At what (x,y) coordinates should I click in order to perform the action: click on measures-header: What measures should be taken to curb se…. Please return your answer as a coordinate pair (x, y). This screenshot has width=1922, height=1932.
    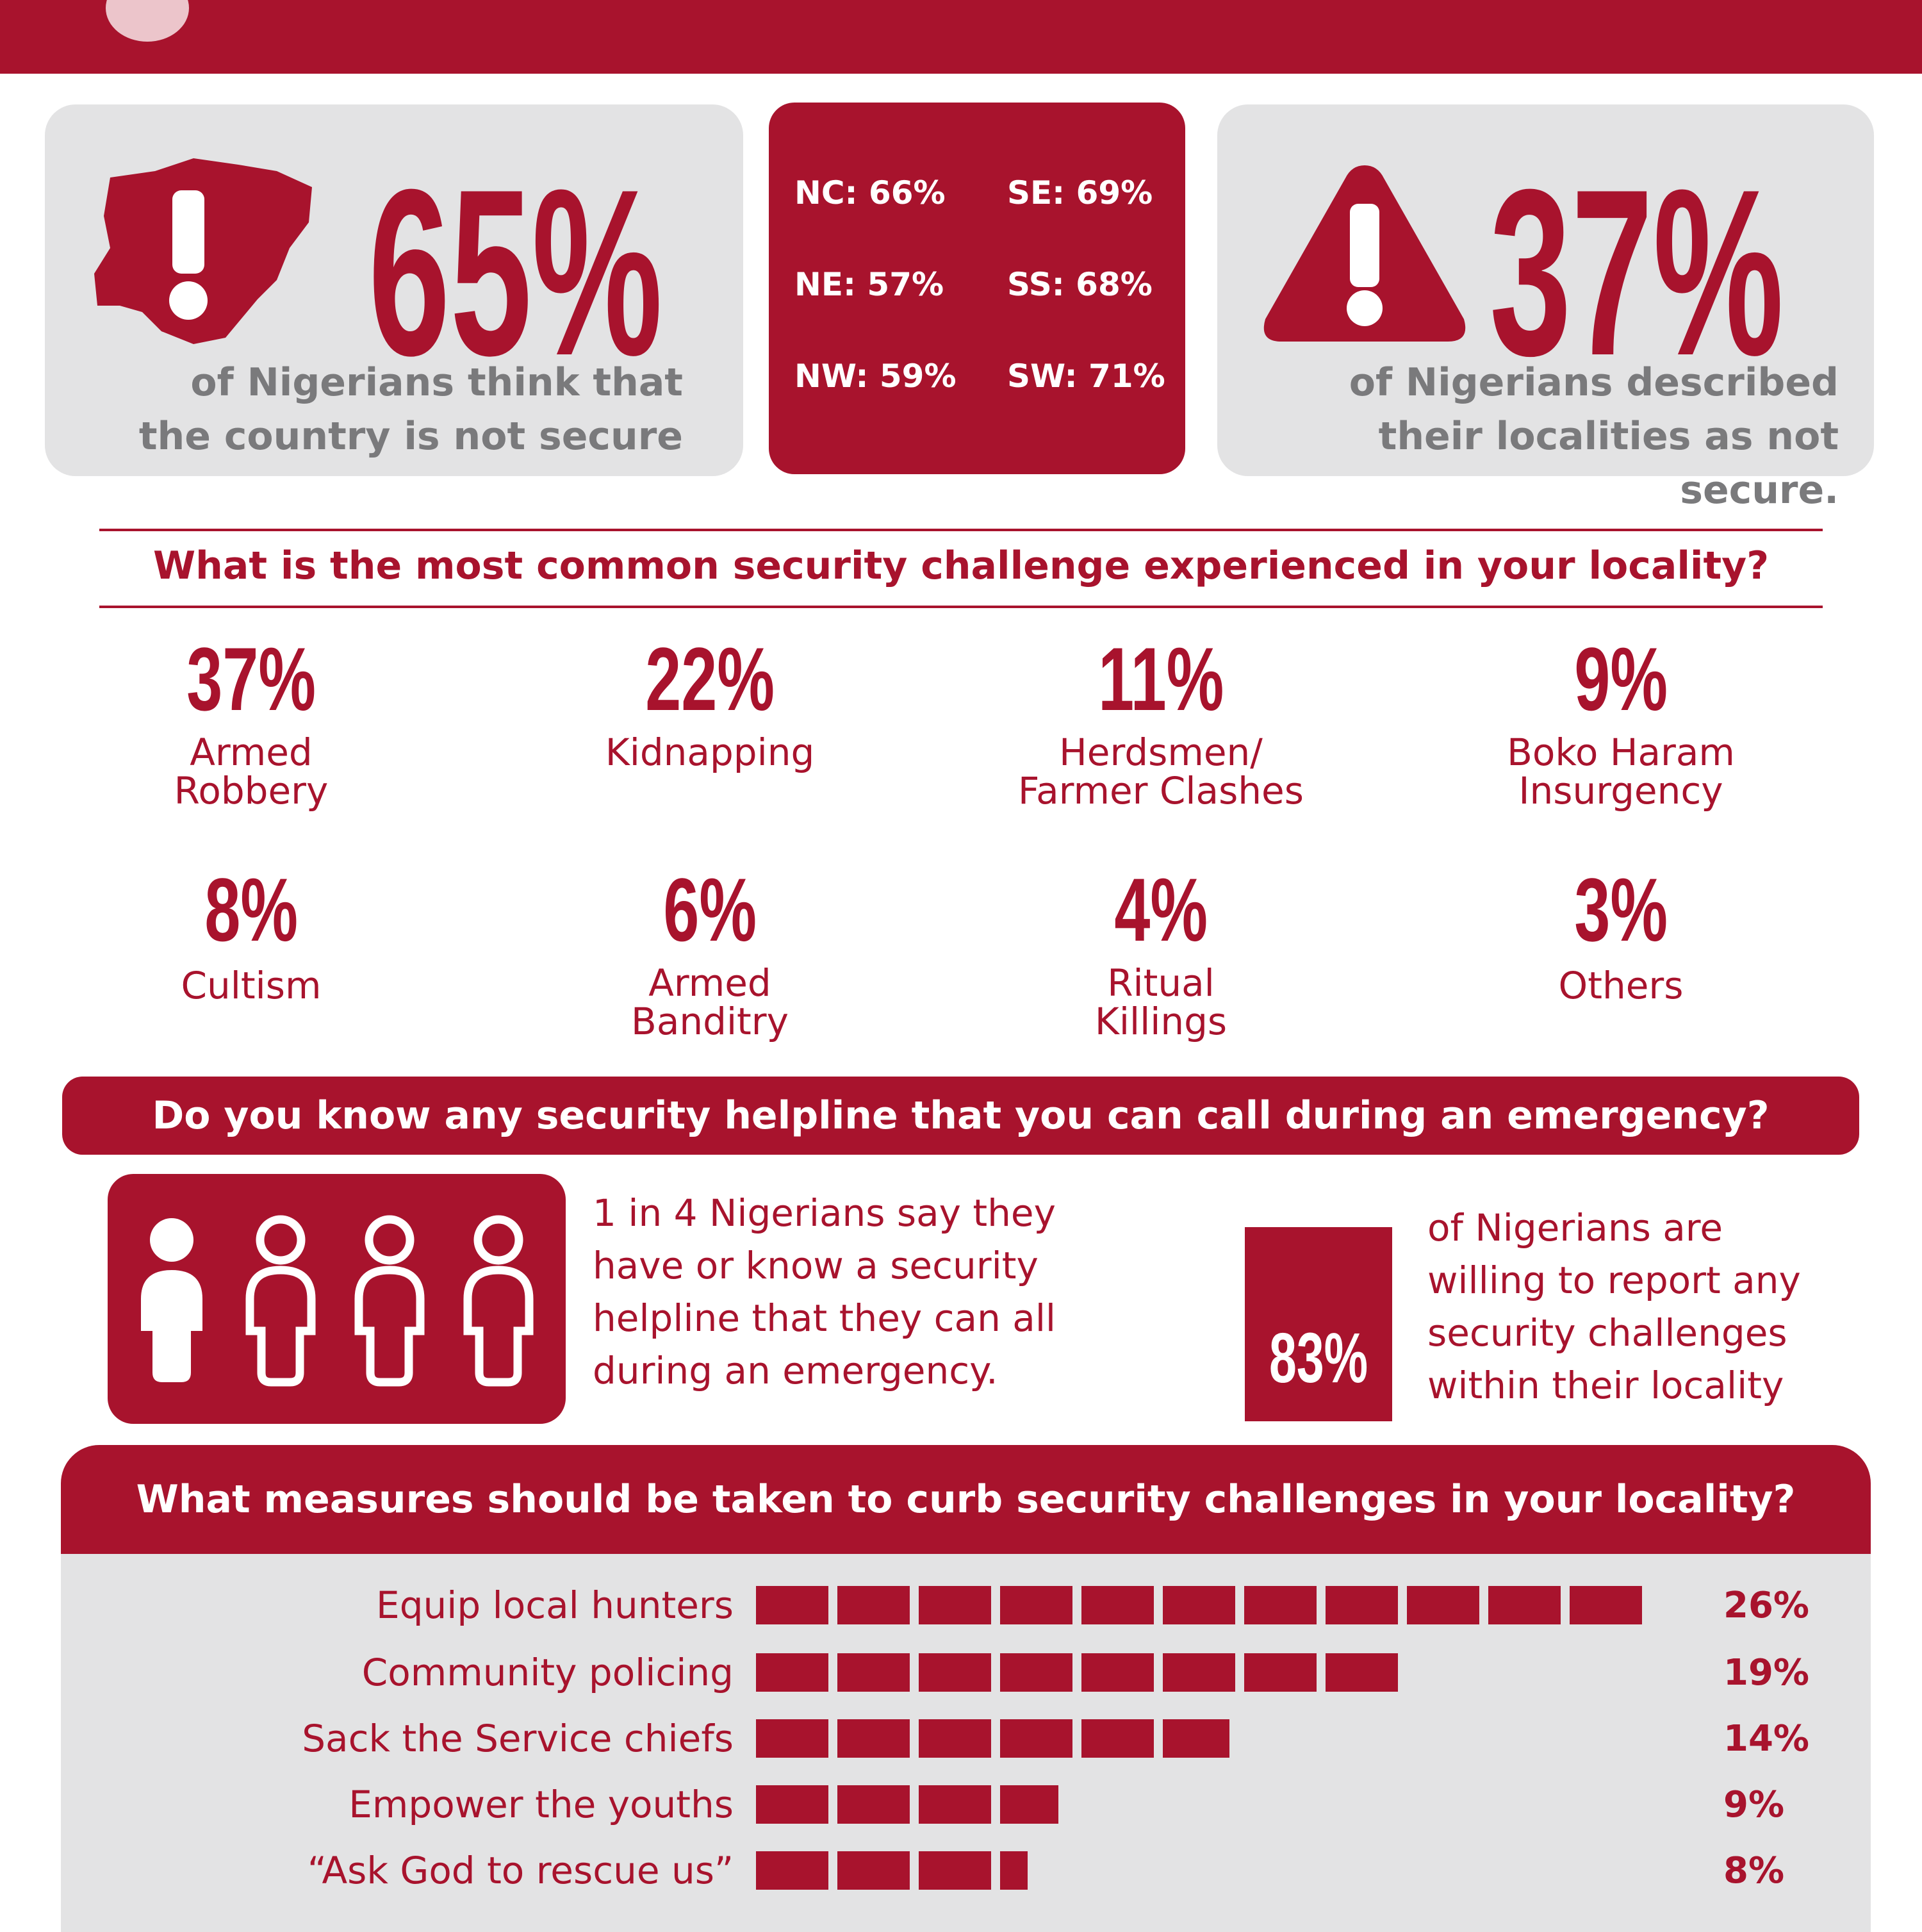
    Looking at the image, I should click on (966, 1499).